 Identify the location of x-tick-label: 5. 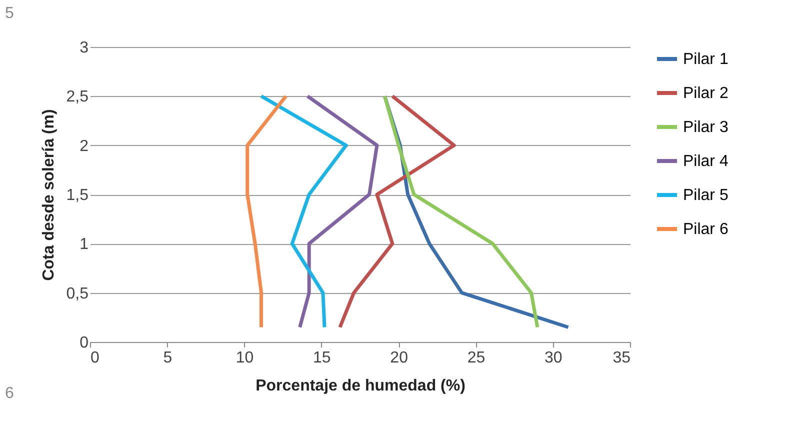
(167, 358).